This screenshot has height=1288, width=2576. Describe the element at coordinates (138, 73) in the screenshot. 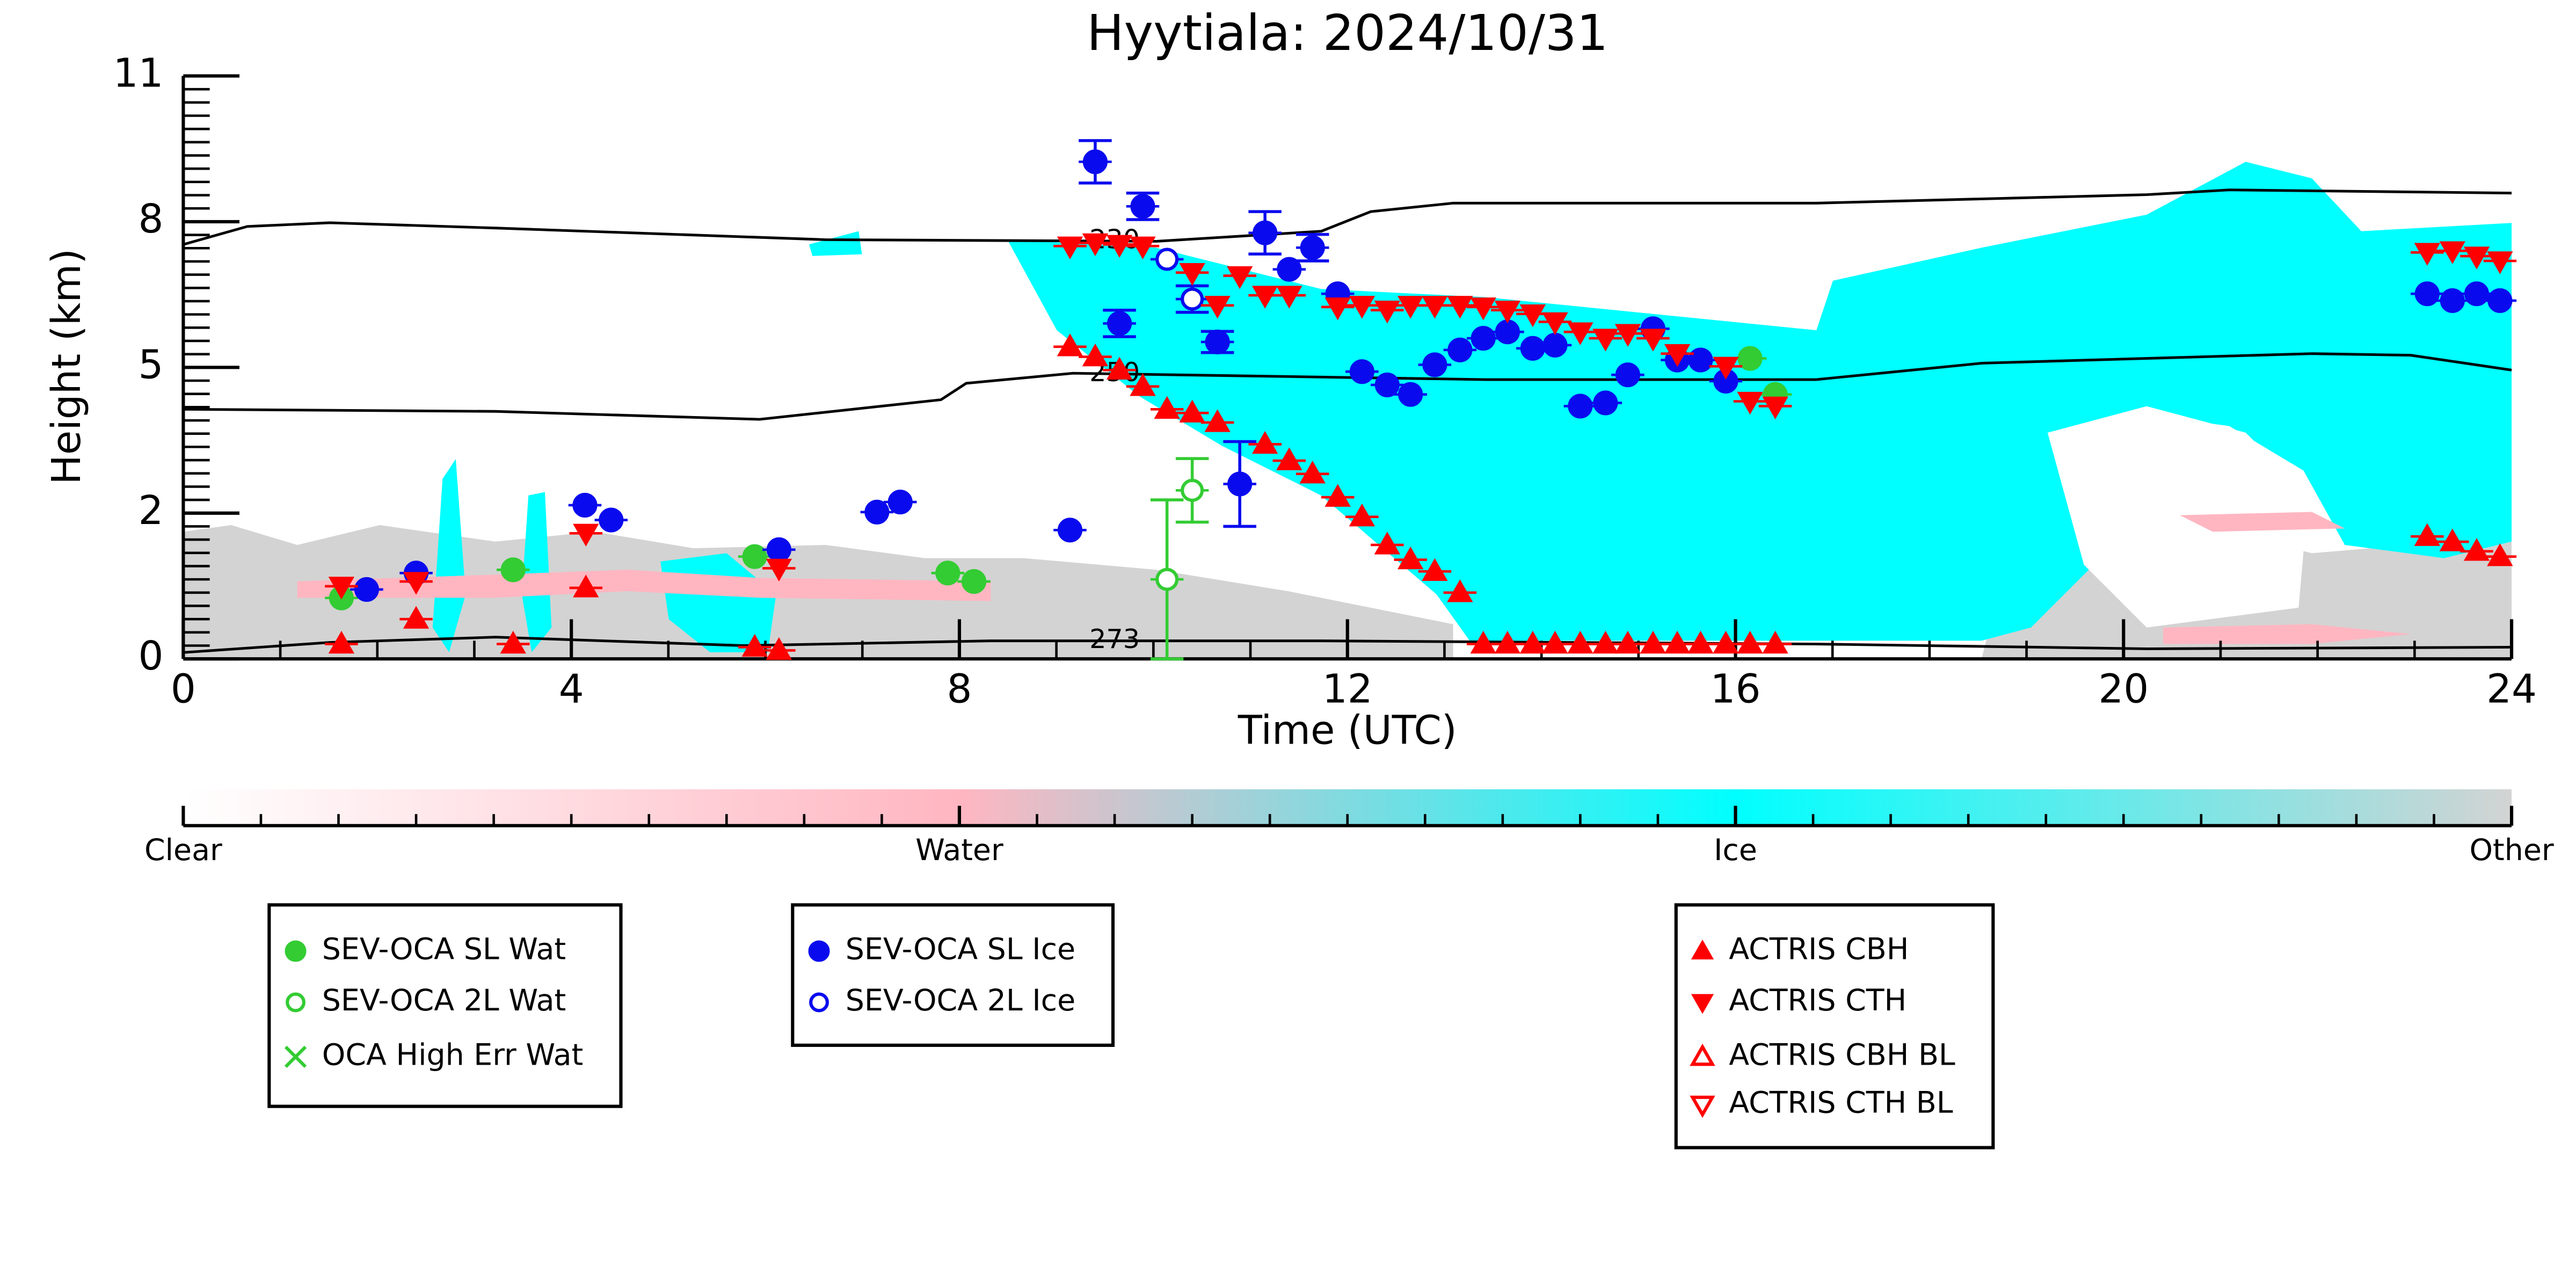

I see `y-tick-label: 11` at that location.